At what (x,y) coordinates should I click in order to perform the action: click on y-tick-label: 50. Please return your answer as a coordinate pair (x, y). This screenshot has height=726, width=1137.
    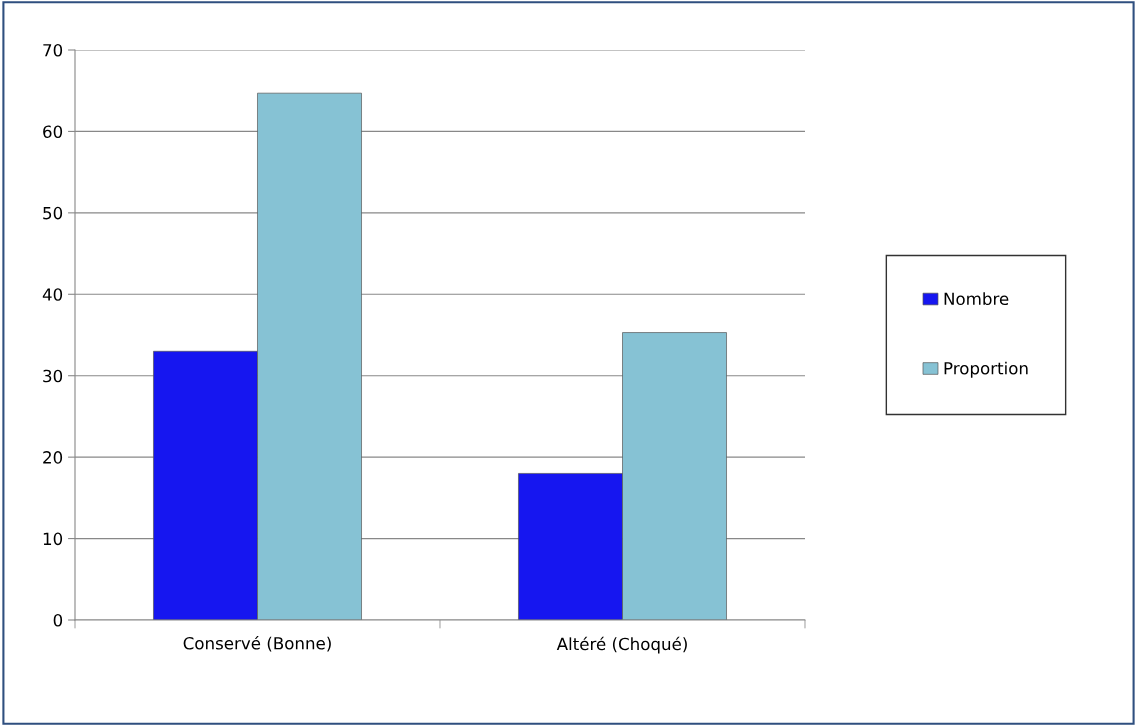
    Looking at the image, I should click on (53, 213).